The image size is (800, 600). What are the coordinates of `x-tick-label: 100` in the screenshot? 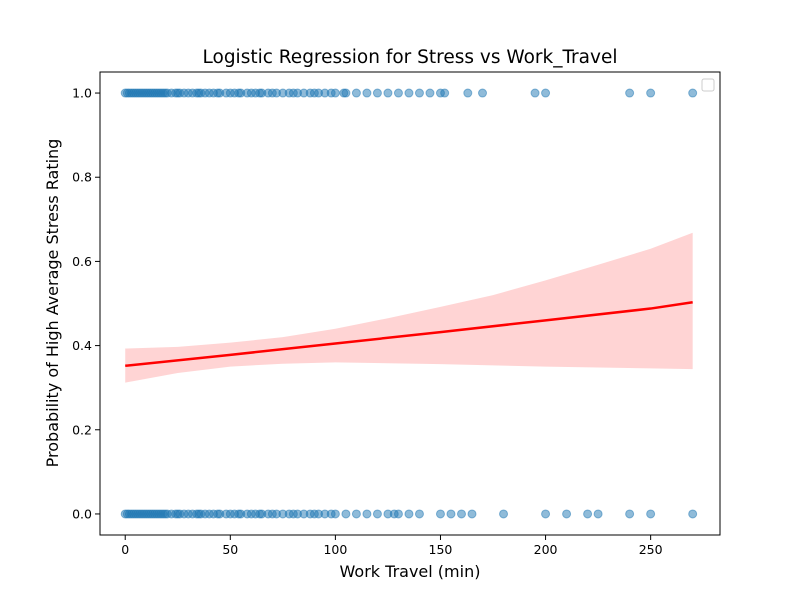 It's located at (335, 549).